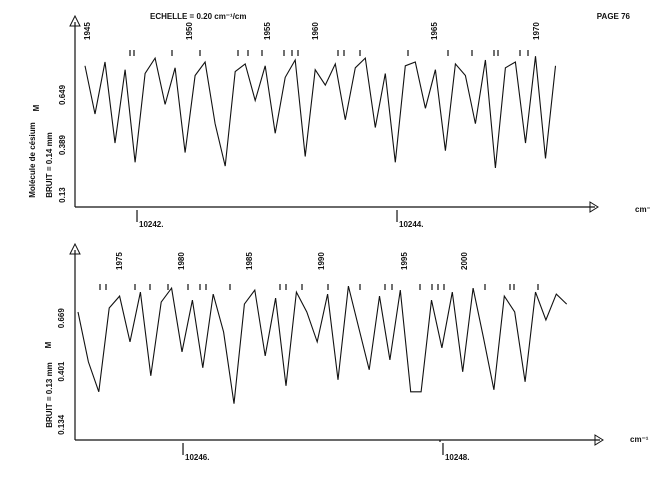 The image size is (650, 487). What do you see at coordinates (61, 424) in the screenshot?
I see `y-tick-label: 0.134` at bounding box center [61, 424].